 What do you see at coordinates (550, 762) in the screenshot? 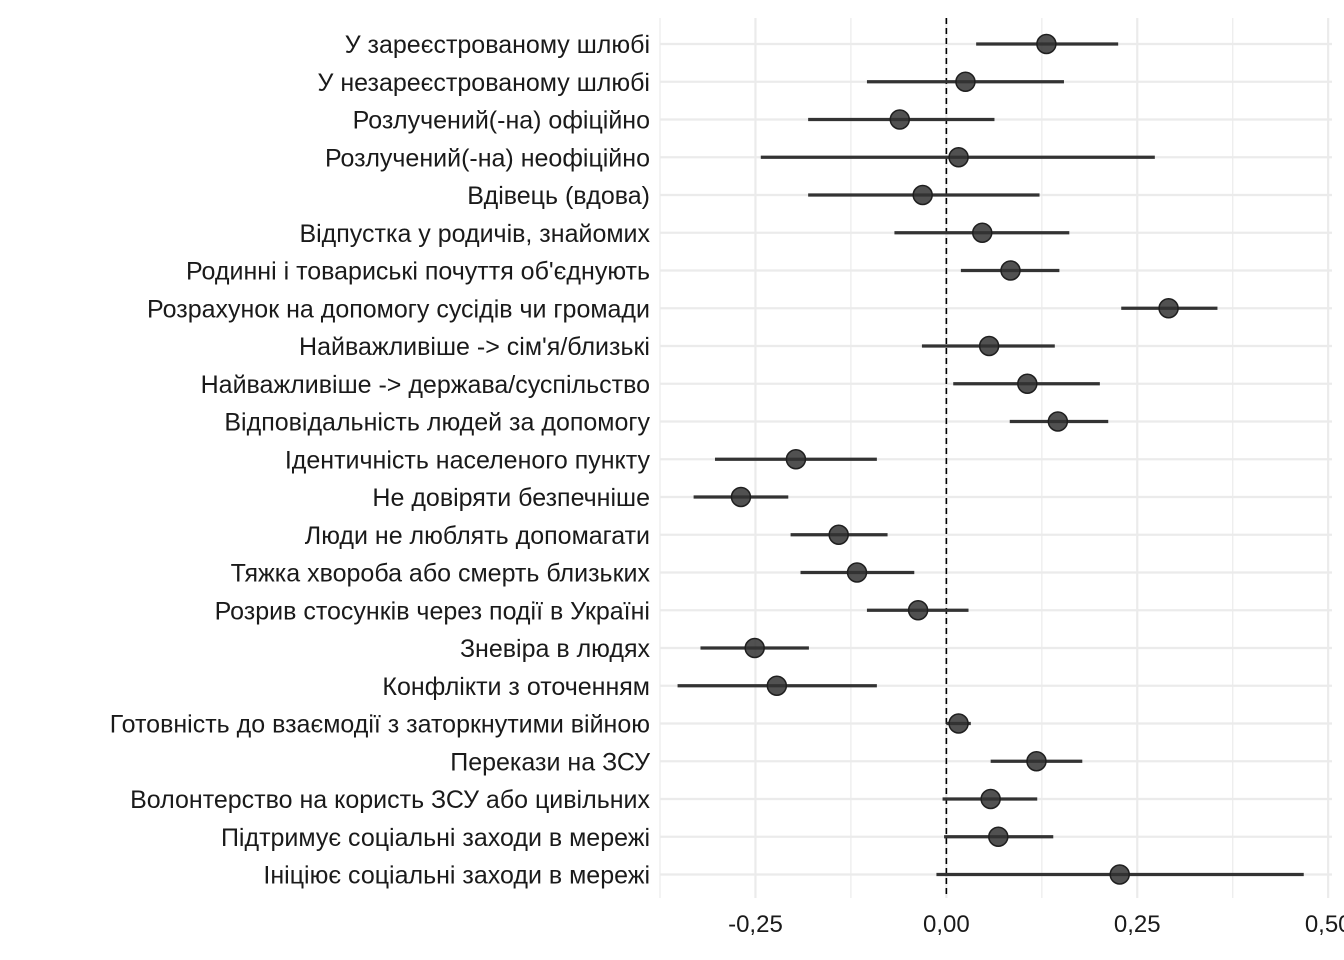
I see `row-label: Перекази на ЗСУ` at bounding box center [550, 762].